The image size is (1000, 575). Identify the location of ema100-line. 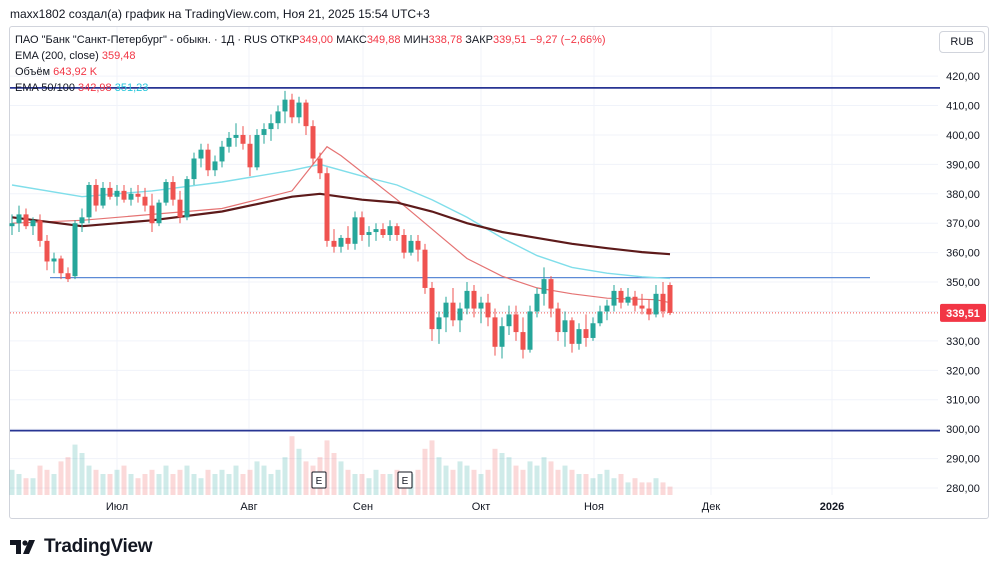
(341, 221).